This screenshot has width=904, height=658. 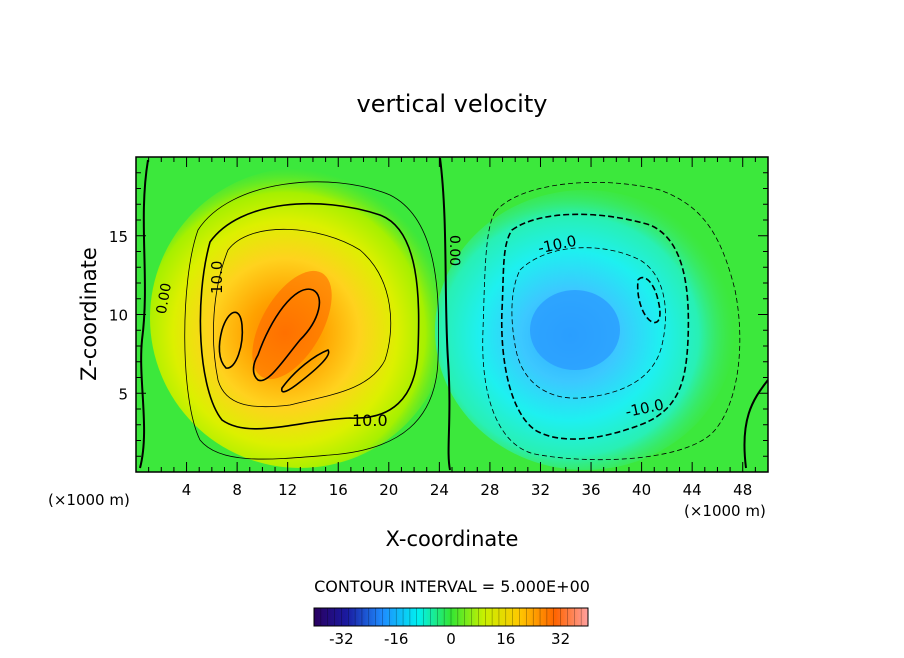 What do you see at coordinates (118, 316) in the screenshot?
I see `y-tick-label: 10` at bounding box center [118, 316].